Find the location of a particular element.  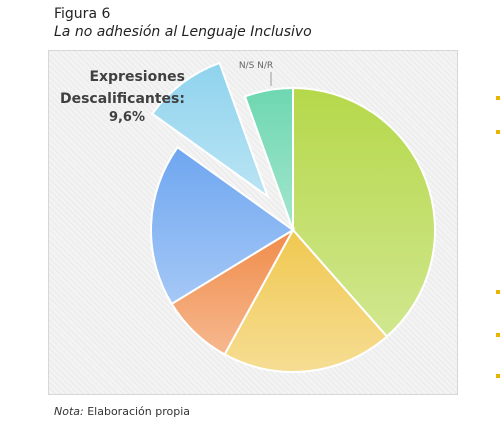

label-nsnr: N/S N/R is located at coordinates (256, 66).